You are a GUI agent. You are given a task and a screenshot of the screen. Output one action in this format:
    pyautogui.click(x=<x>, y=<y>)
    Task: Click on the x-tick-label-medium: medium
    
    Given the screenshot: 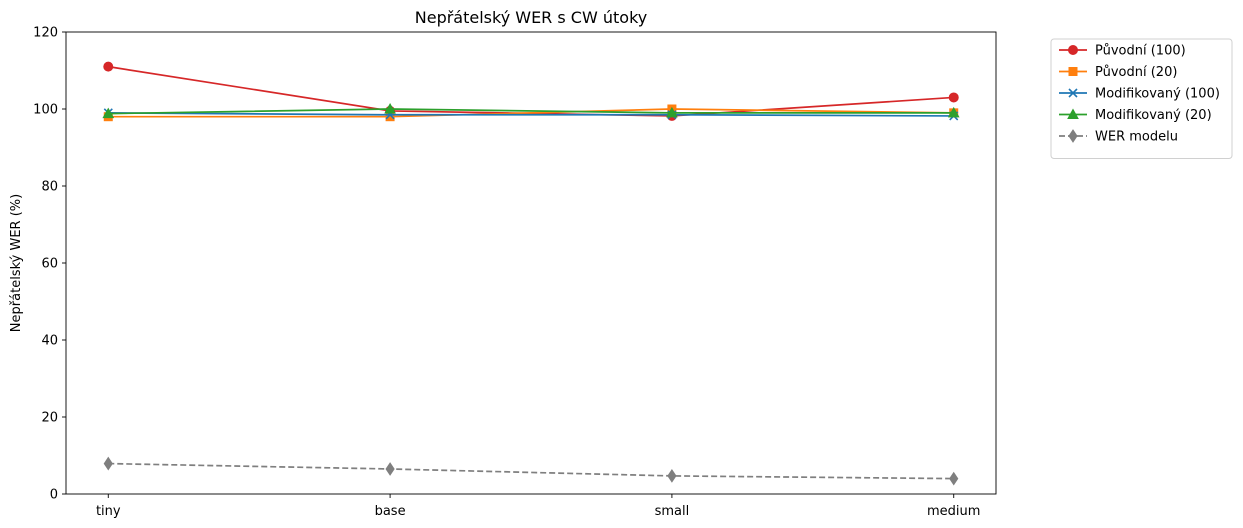 What is the action you would take?
    pyautogui.click(x=953, y=511)
    